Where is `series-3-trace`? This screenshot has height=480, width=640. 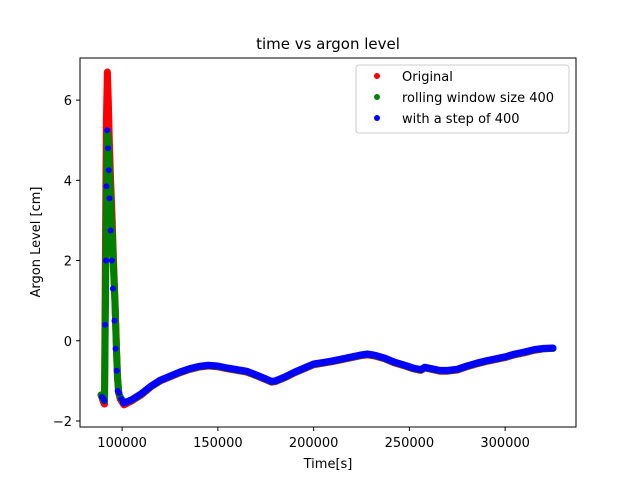
series-3-trace is located at coordinates (338, 375).